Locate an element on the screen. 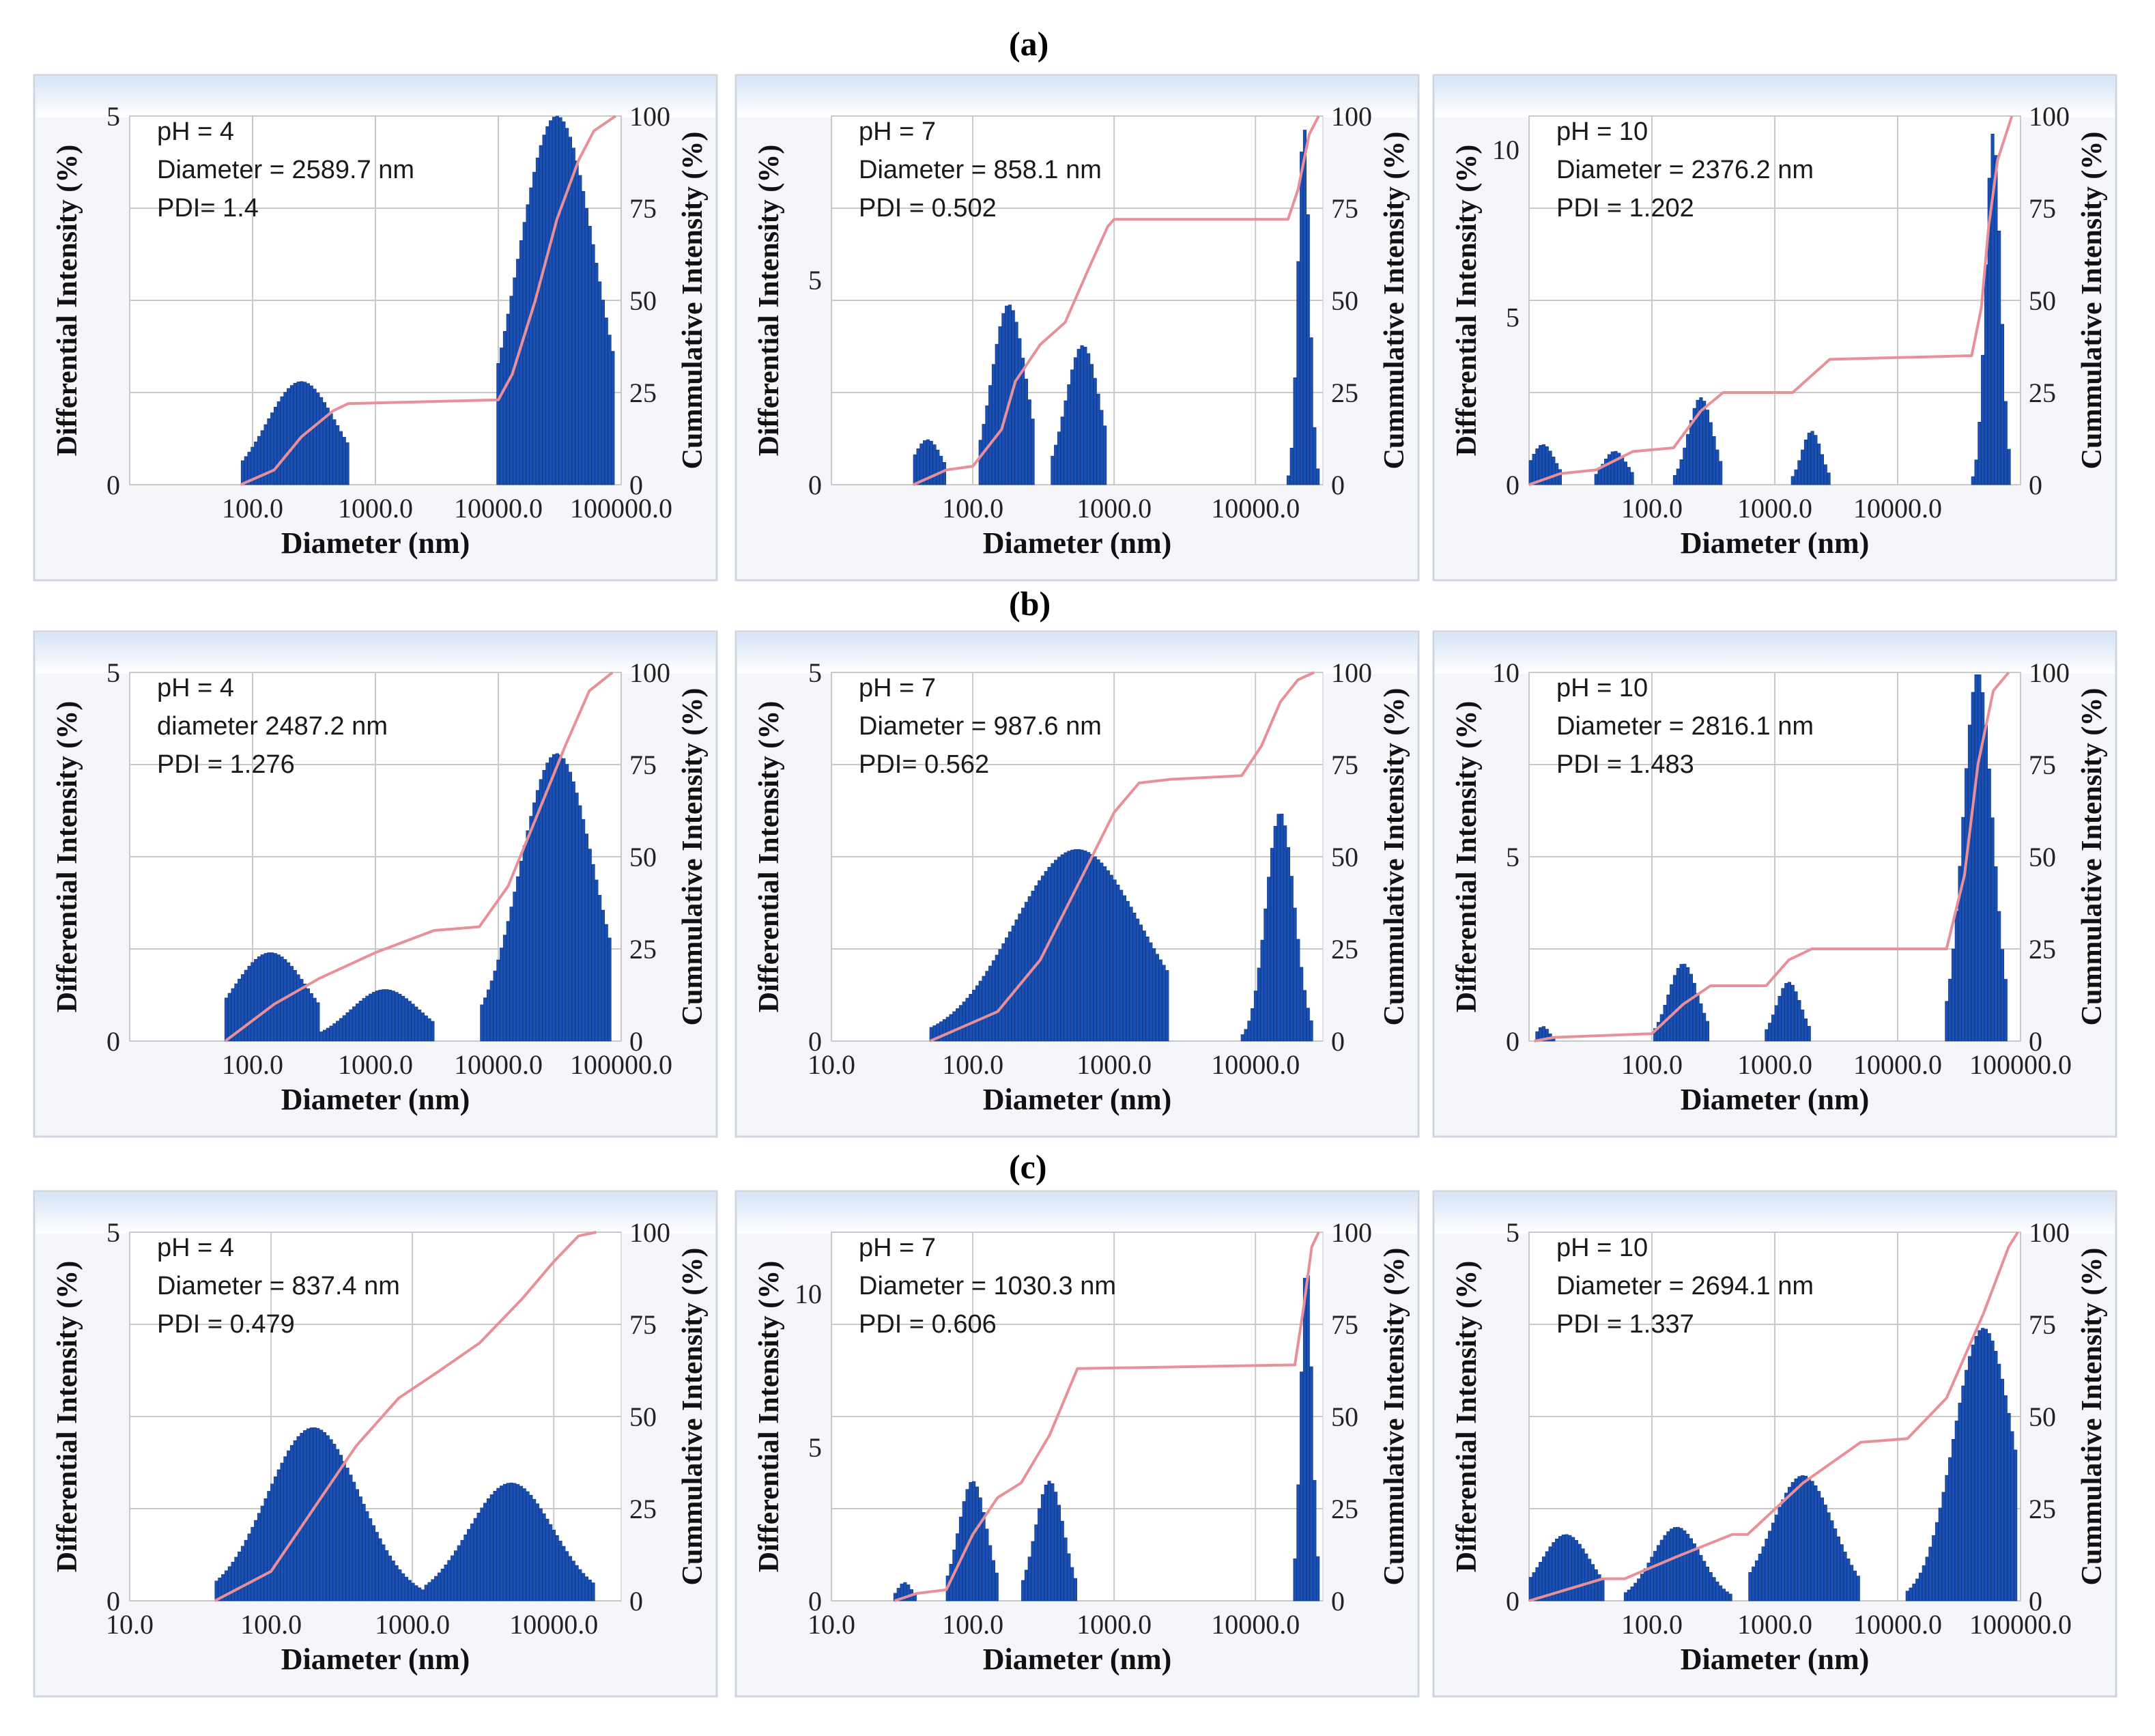  left-y-tick-label: 10 is located at coordinates (809, 1294).